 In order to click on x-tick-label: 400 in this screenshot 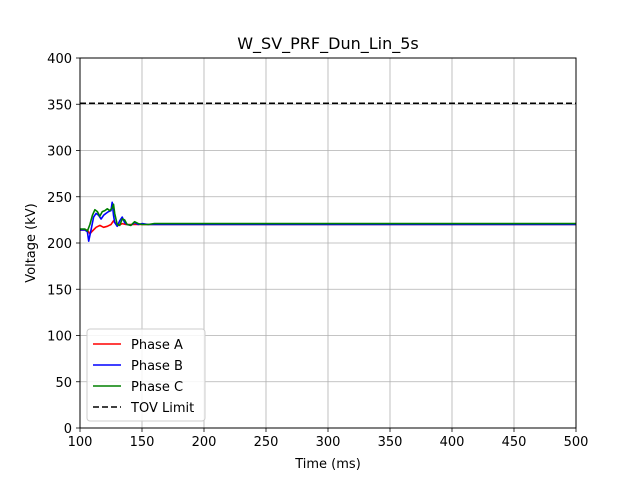, I will do `click(452, 442)`.